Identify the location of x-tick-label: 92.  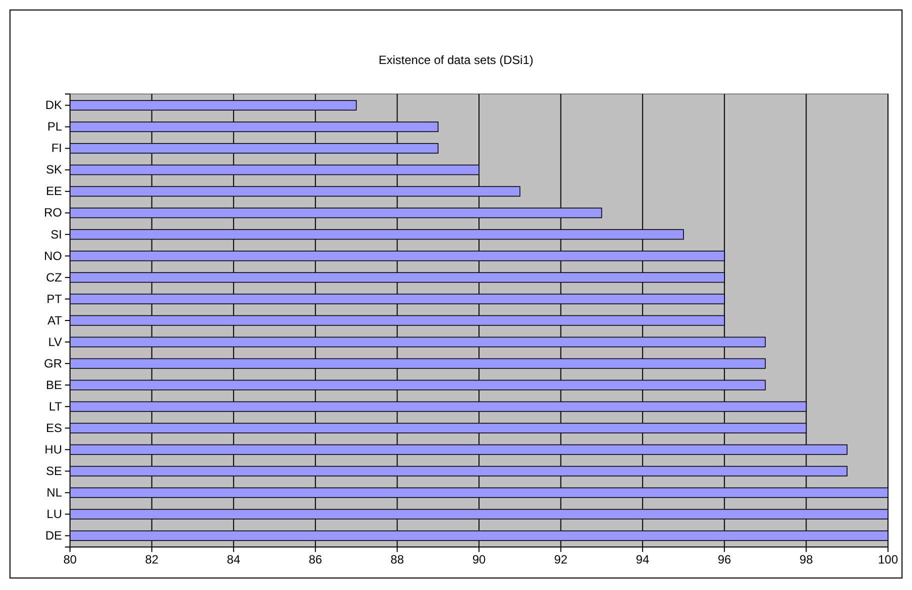
(561, 559).